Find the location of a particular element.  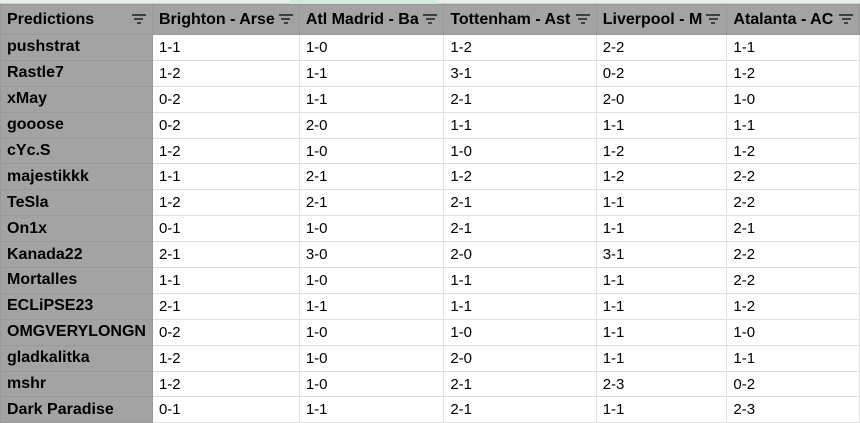

player-name-cell: ECLiPSE23 is located at coordinates (76, 306).